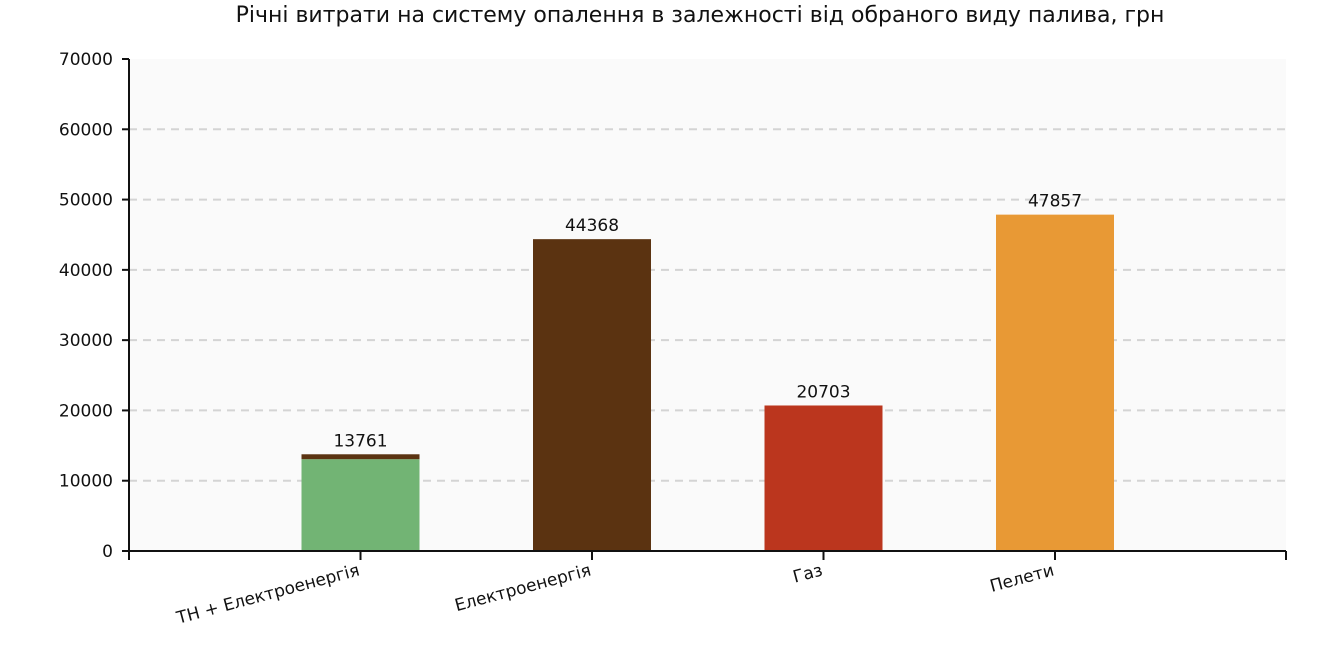  Describe the element at coordinates (86, 411) in the screenshot. I see `y-tick-label: 20000` at that location.